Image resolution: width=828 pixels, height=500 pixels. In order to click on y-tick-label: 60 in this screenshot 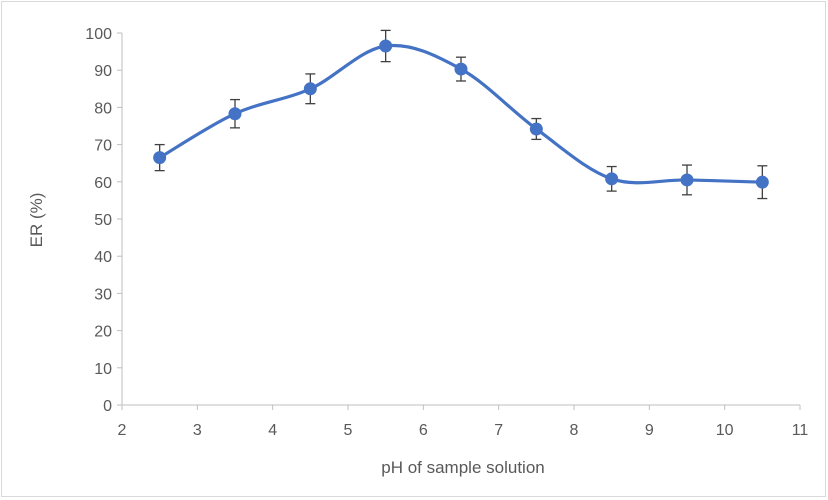, I will do `click(103, 183)`.